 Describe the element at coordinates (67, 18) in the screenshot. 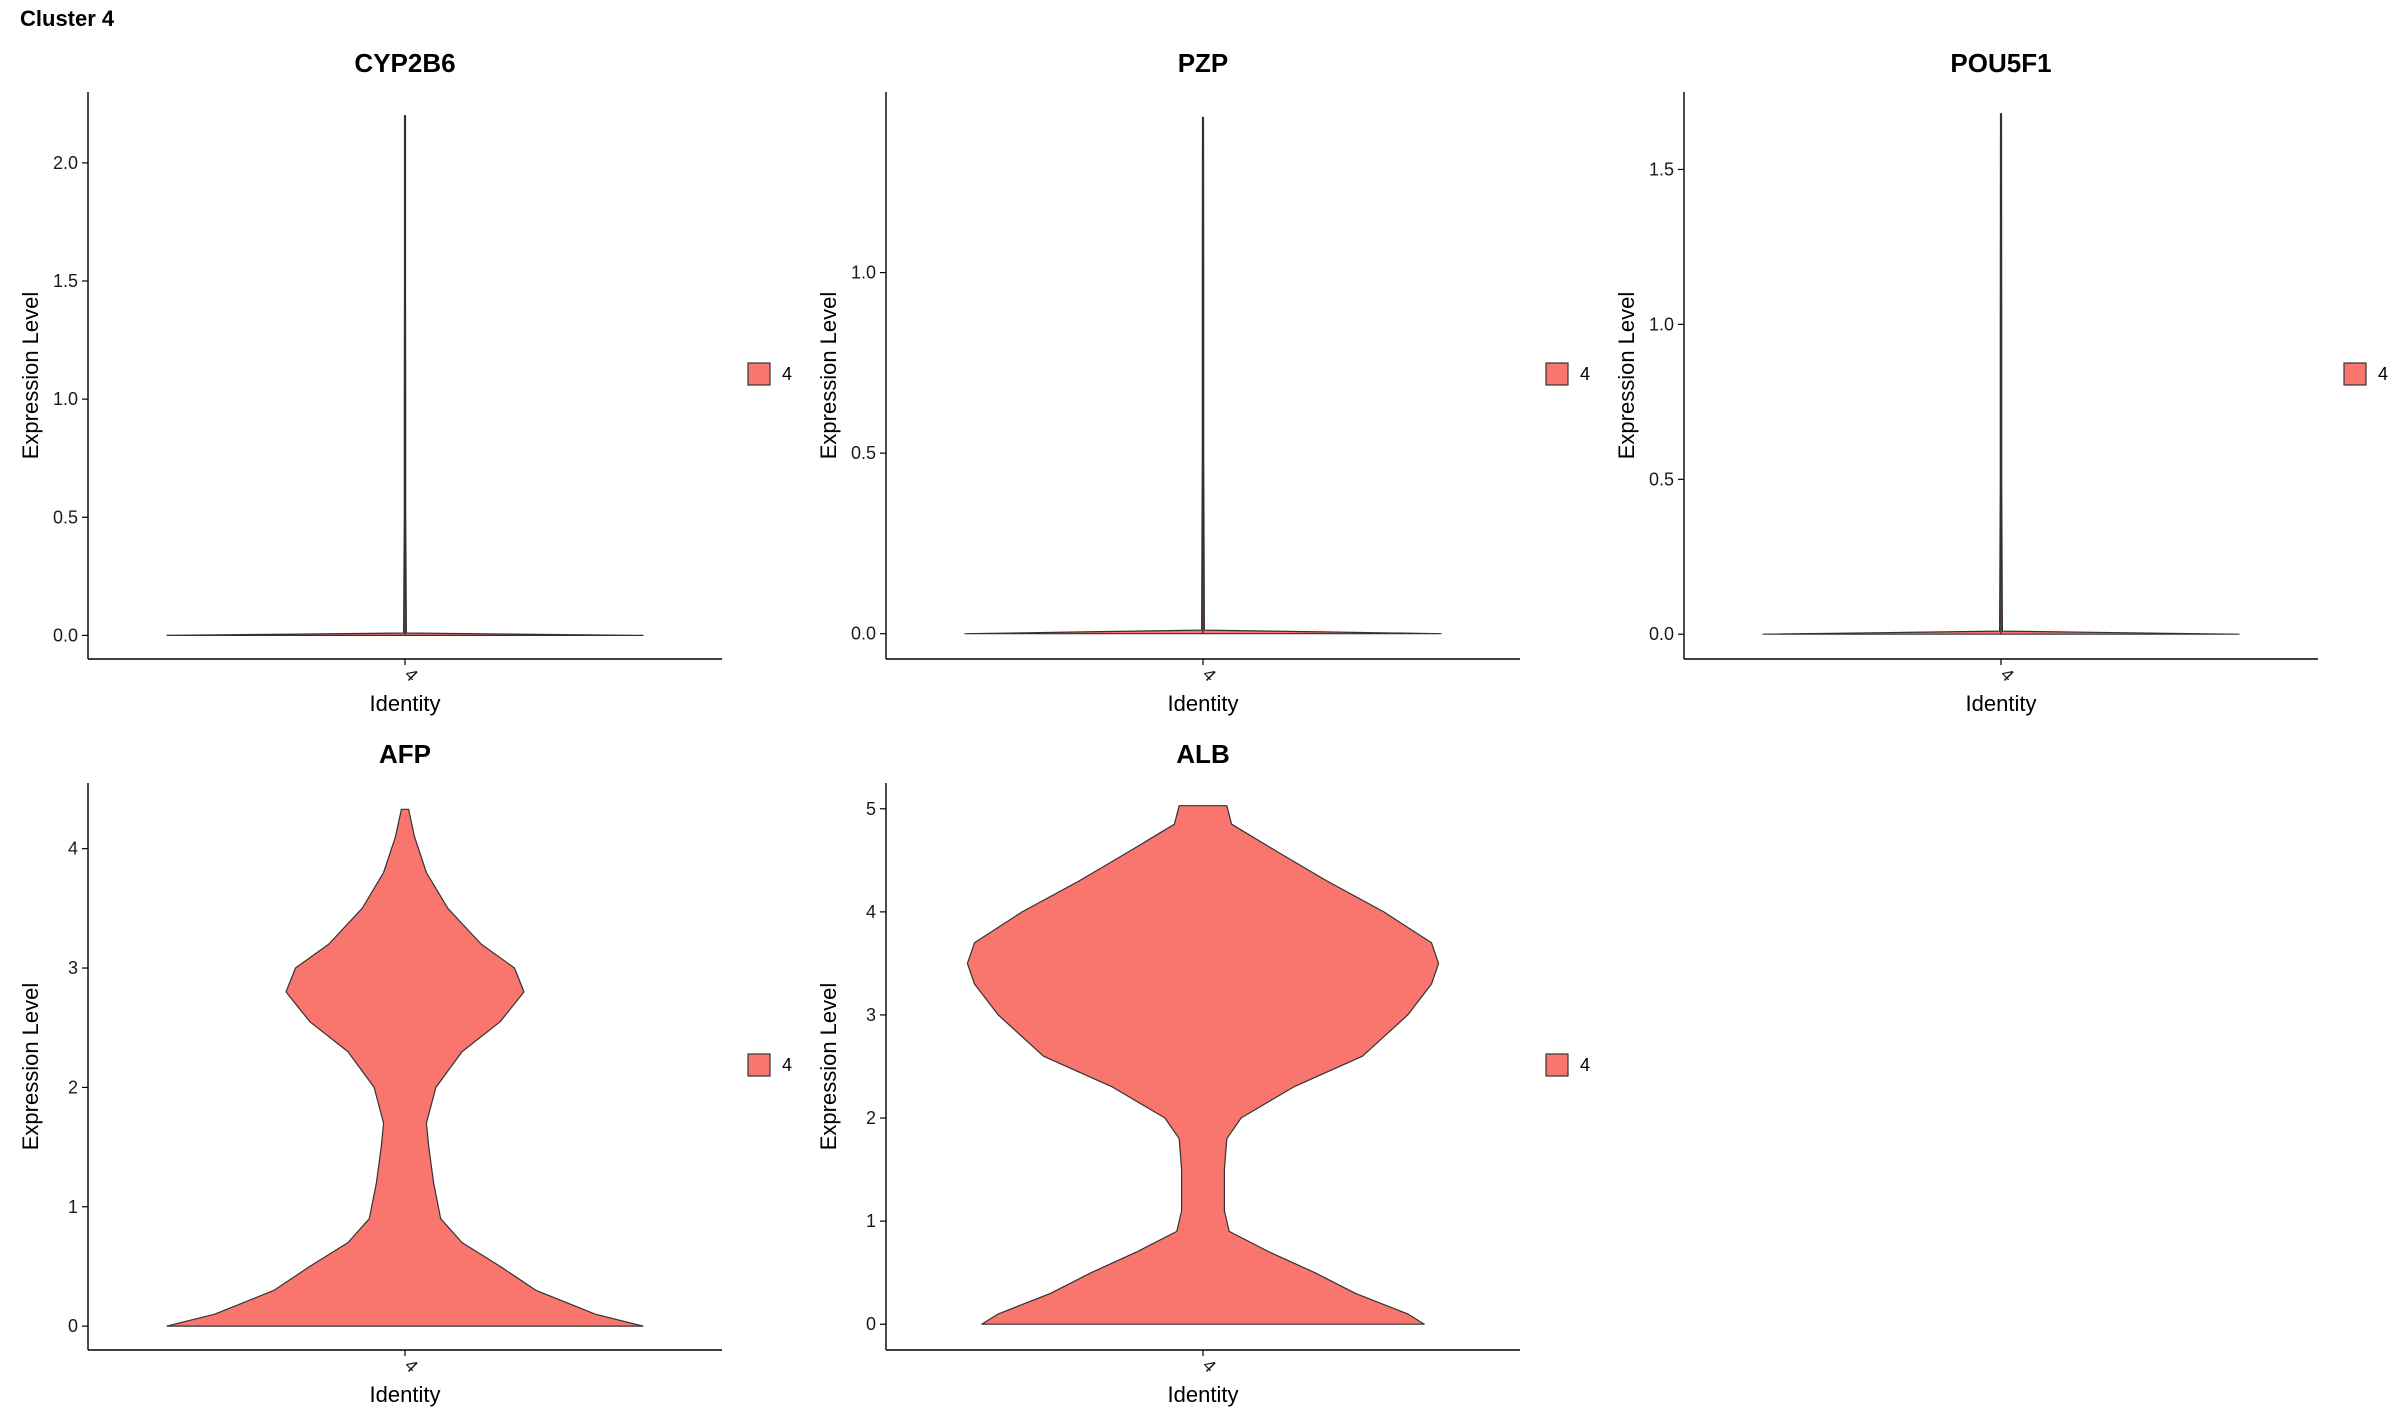

I see `figure-title: Cluster 4` at that location.